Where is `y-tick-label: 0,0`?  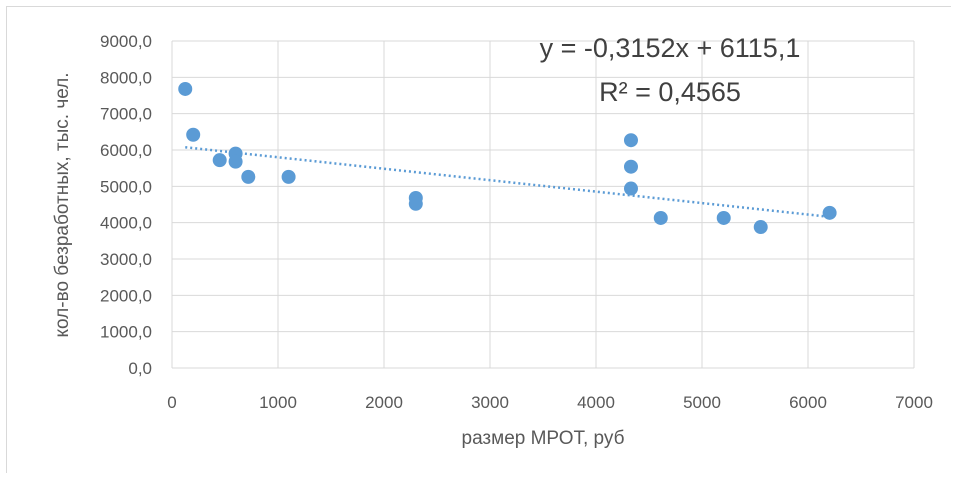 y-tick-label: 0,0 is located at coordinates (140, 368).